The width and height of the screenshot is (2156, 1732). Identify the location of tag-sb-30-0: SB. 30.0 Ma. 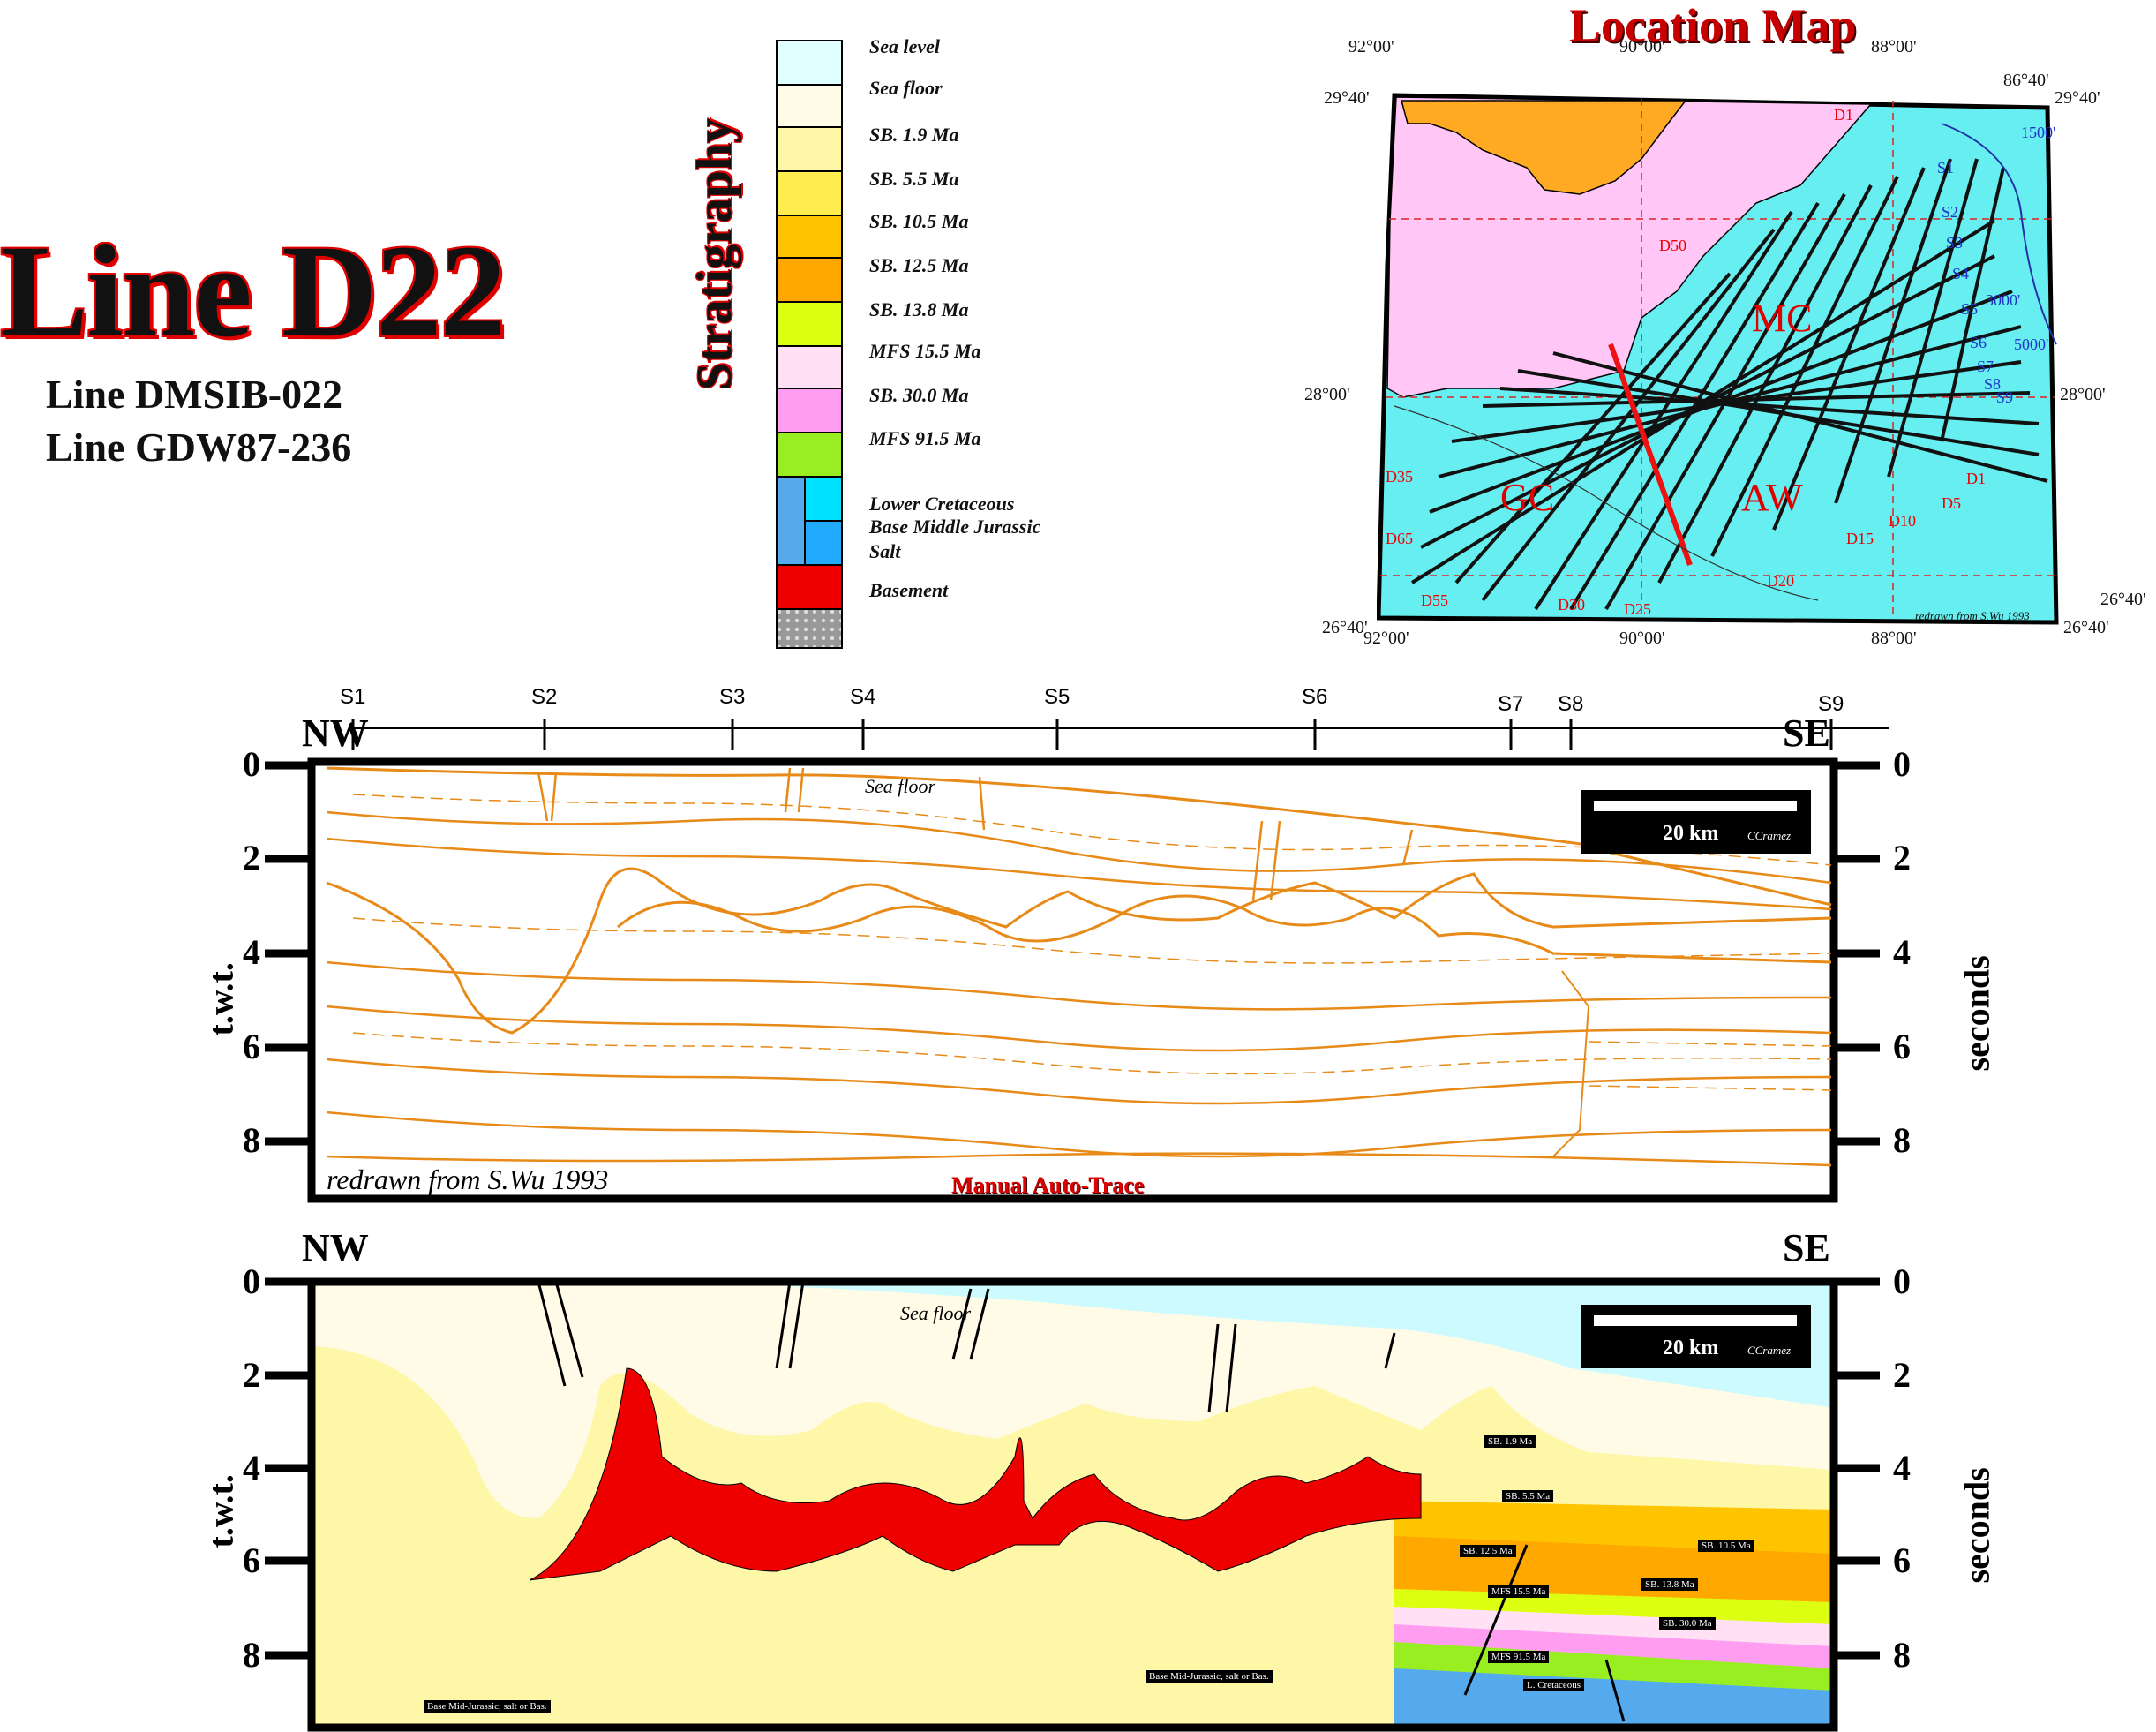
(1687, 1623).